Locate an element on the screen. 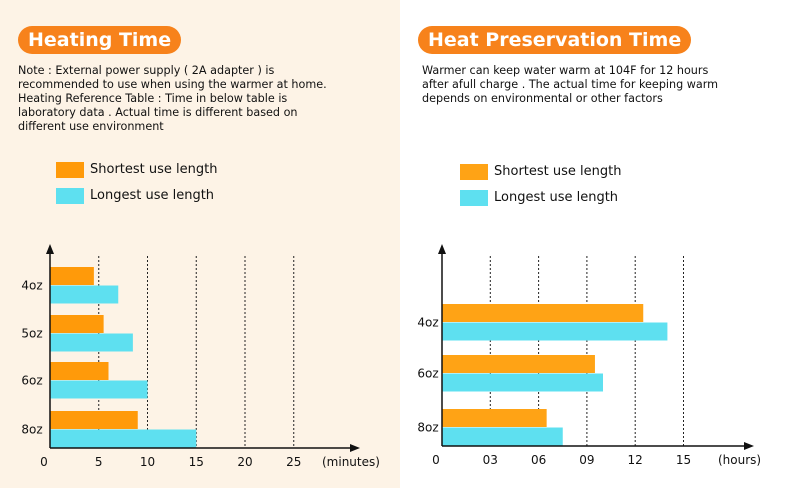 This screenshot has width=790, height=488. x-tick-label: 5 is located at coordinates (99, 462).